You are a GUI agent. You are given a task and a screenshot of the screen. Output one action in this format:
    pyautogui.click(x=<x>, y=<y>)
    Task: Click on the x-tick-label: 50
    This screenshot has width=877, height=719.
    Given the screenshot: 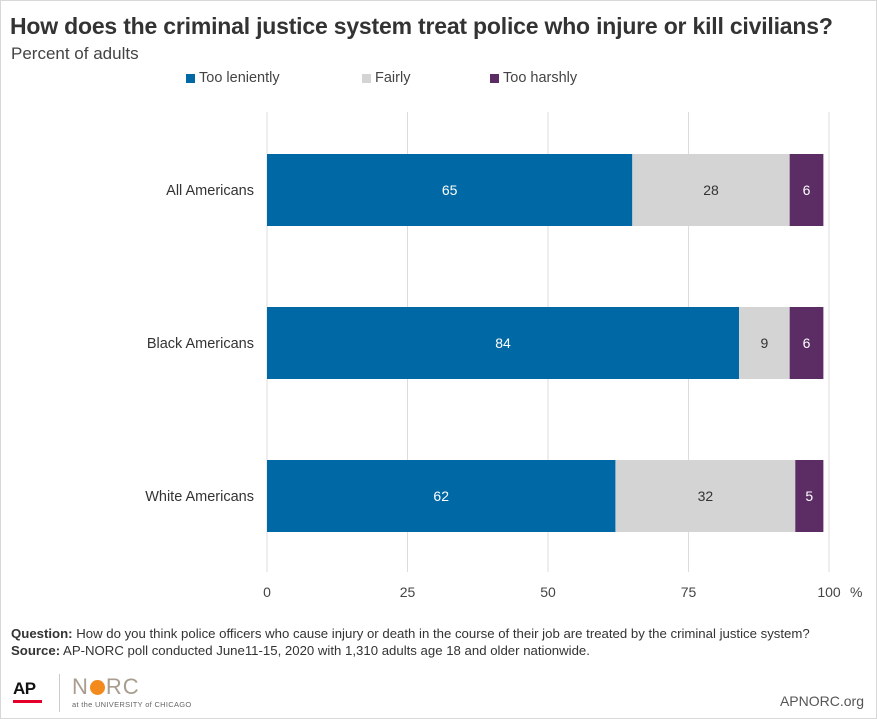 What is the action you would take?
    pyautogui.click(x=548, y=592)
    